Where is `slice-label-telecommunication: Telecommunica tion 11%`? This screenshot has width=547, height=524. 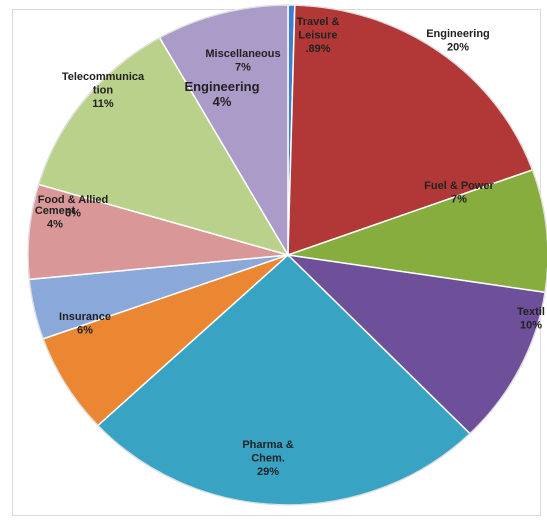 slice-label-telecommunication: Telecommunica tion 11% is located at coordinates (103, 90).